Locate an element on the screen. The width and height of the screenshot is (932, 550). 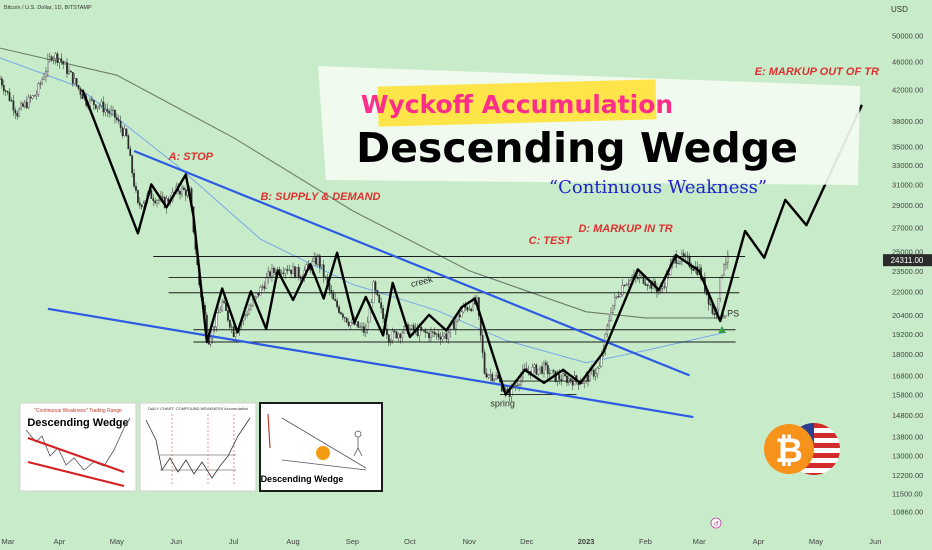
title-highlight-box is located at coordinates (517, 103).